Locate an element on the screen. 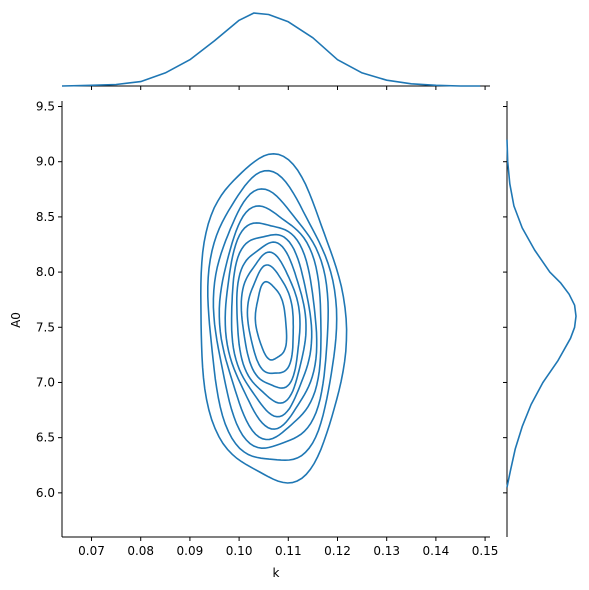 This screenshot has height=590, width=589. y-tick-label: 9.5 is located at coordinates (45, 107).